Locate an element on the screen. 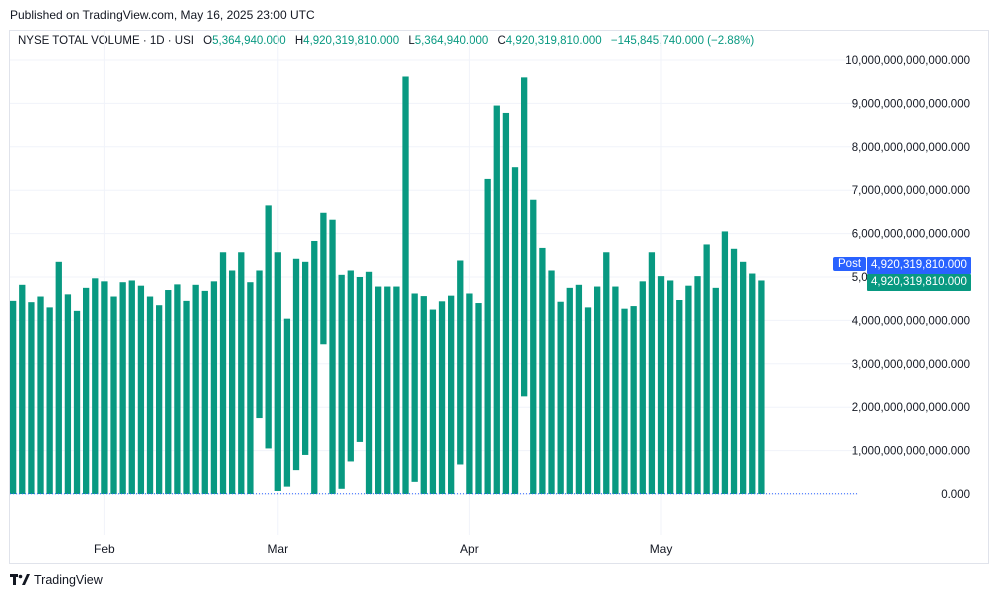 The width and height of the screenshot is (998, 599). brand-name: TradingView is located at coordinates (68, 580).